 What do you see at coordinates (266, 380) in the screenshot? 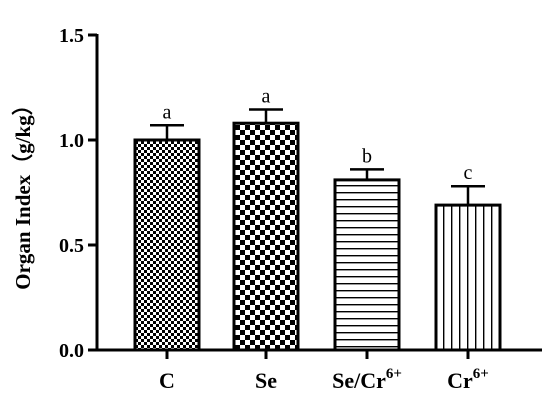
I see `x-tick-label: Se` at bounding box center [266, 380].